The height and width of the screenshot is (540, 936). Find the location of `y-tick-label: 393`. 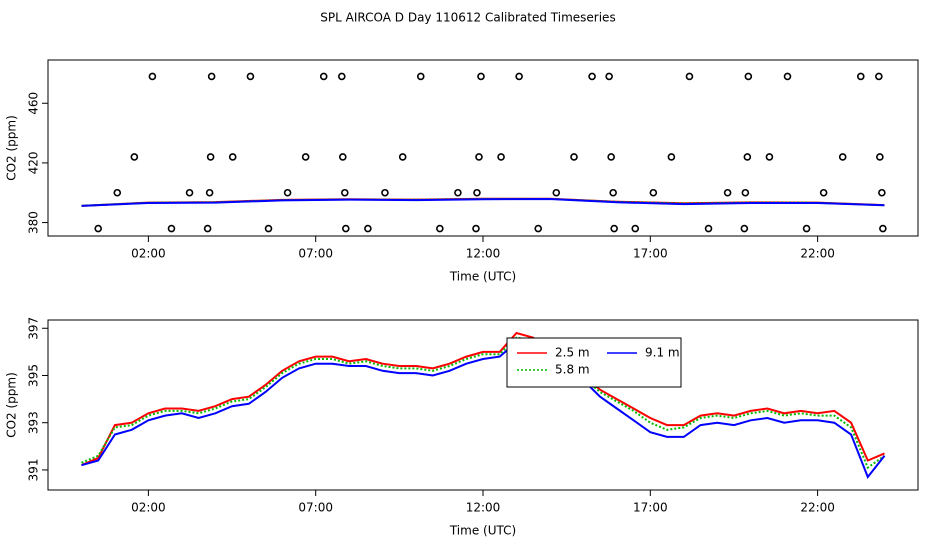

y-tick-label: 393 is located at coordinates (34, 422).